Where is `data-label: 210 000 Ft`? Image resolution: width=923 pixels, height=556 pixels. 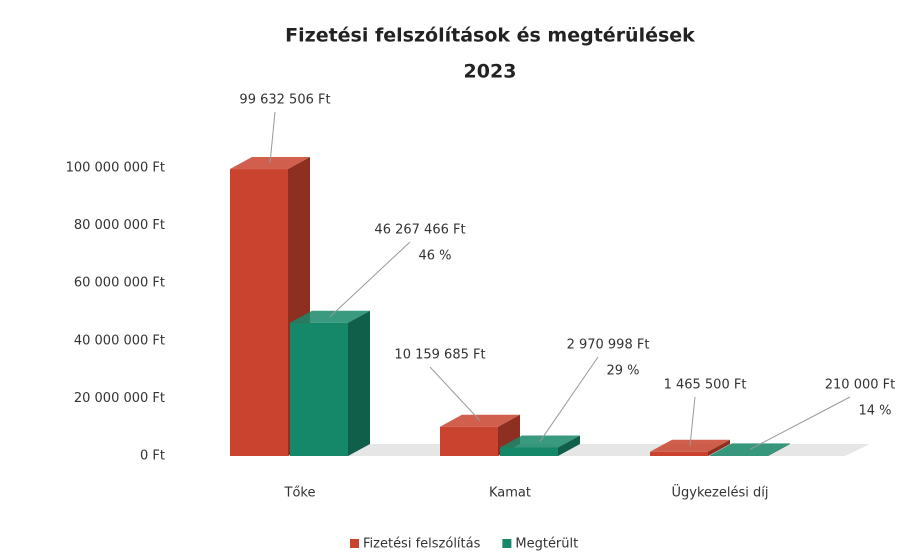 data-label: 210 000 Ft is located at coordinates (860, 385).